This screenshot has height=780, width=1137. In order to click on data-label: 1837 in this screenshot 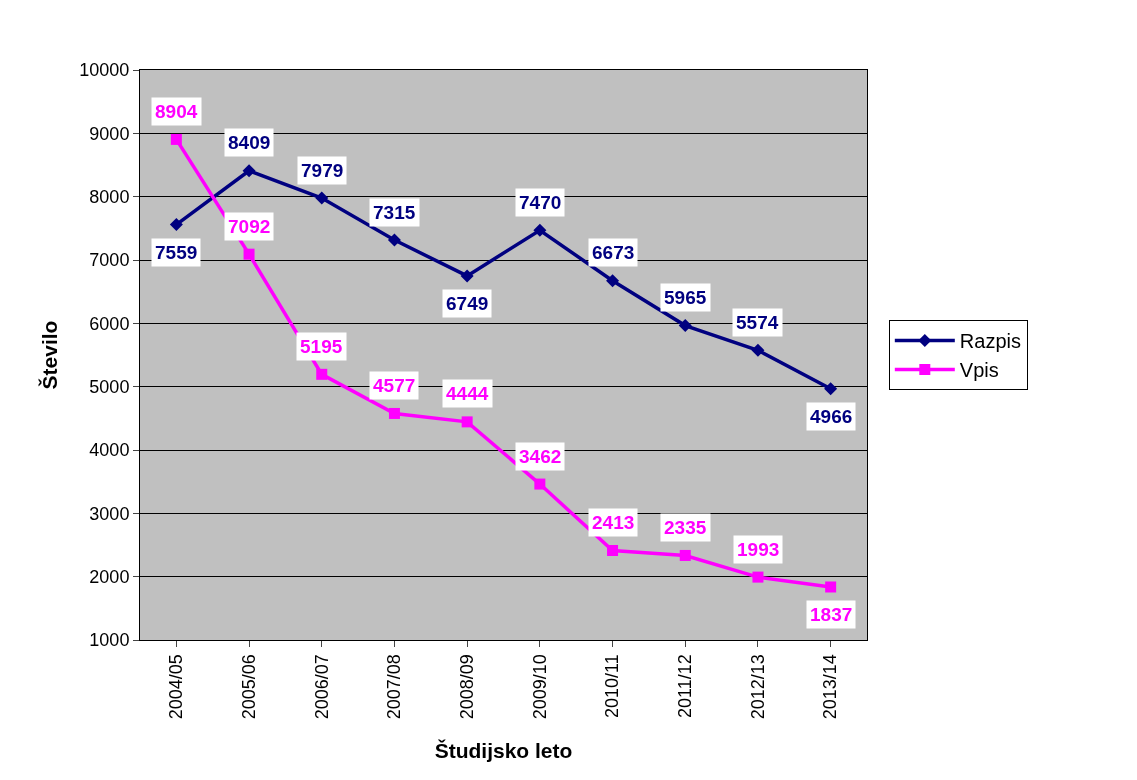, I will do `click(831, 614)`.